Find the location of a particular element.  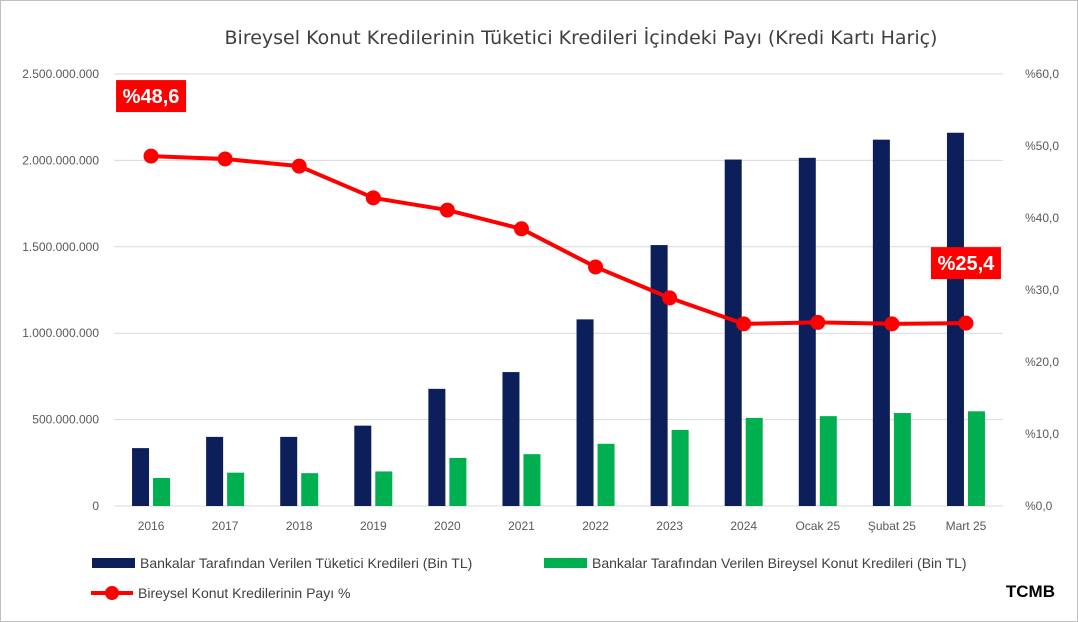

right-axis-tick: %50,0 is located at coordinates (1042, 146).